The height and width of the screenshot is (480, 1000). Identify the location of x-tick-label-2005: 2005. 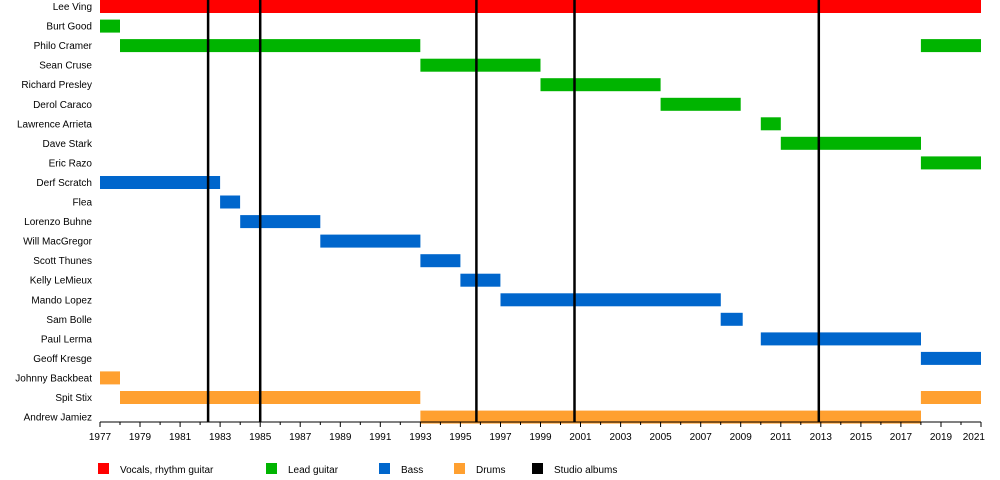
(660, 437).